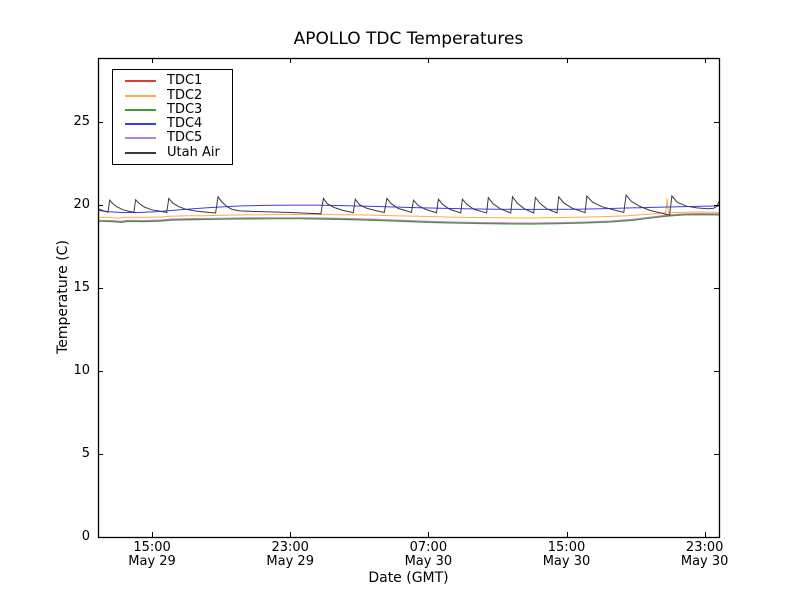  I want to click on legend-item-tdc1: TDC1, so click(178, 81).